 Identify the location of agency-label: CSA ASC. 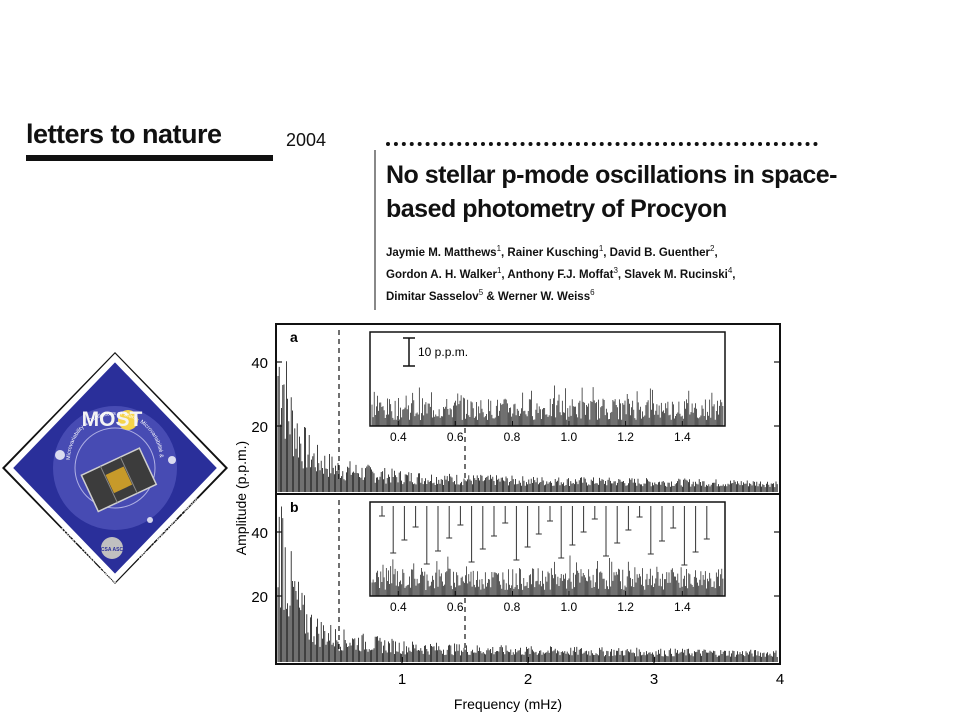
(112, 550).